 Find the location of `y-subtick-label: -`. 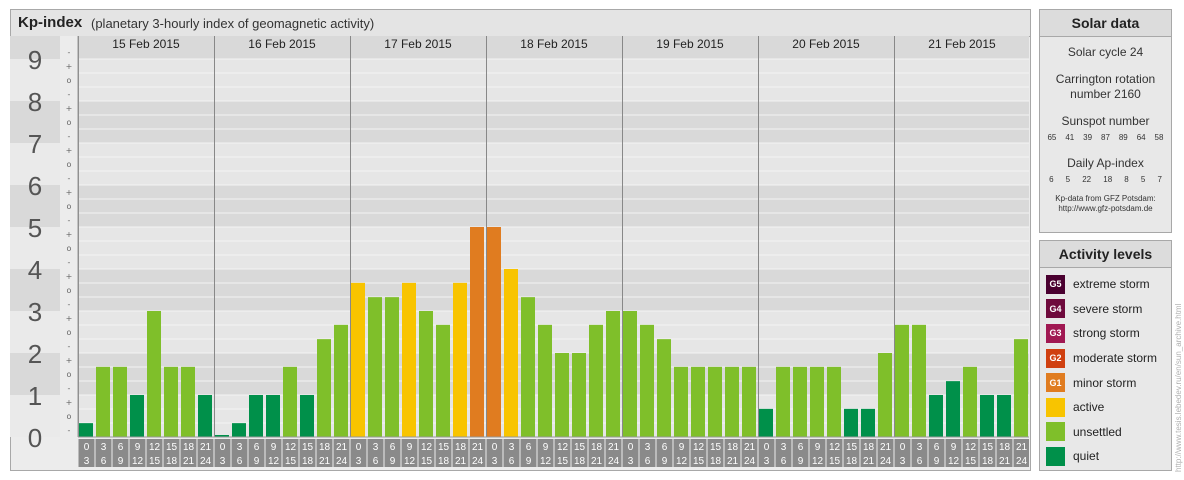

y-subtick-label: - is located at coordinates (69, 388).